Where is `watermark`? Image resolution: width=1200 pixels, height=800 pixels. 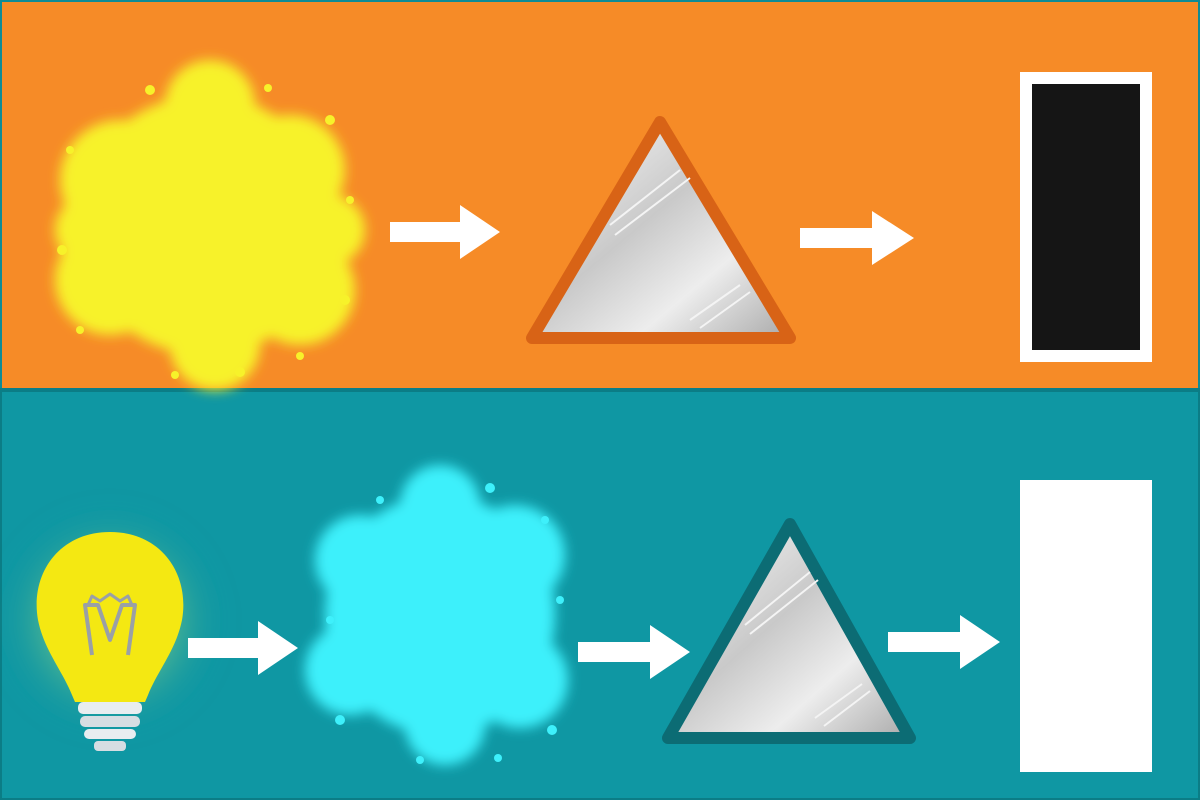
watermark is located at coordinates (16, 106).